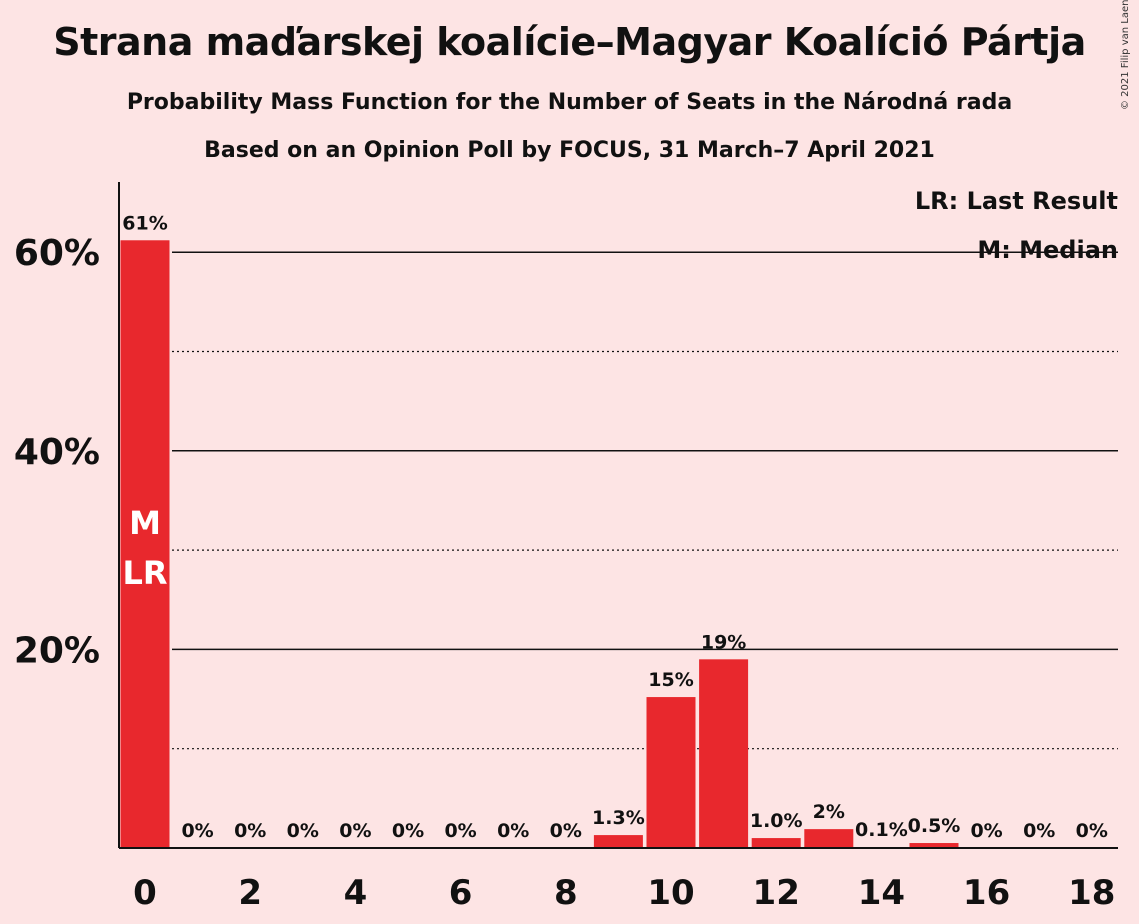 The height and width of the screenshot is (924, 1139). What do you see at coordinates (776, 893) in the screenshot?
I see `x-tick-label: 12` at bounding box center [776, 893].